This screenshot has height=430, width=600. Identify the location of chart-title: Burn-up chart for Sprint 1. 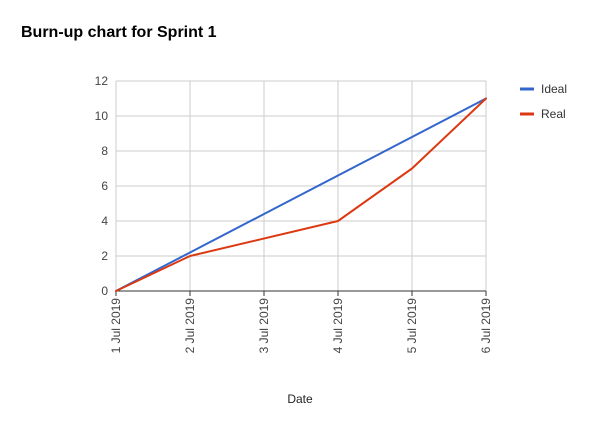
(119, 32).